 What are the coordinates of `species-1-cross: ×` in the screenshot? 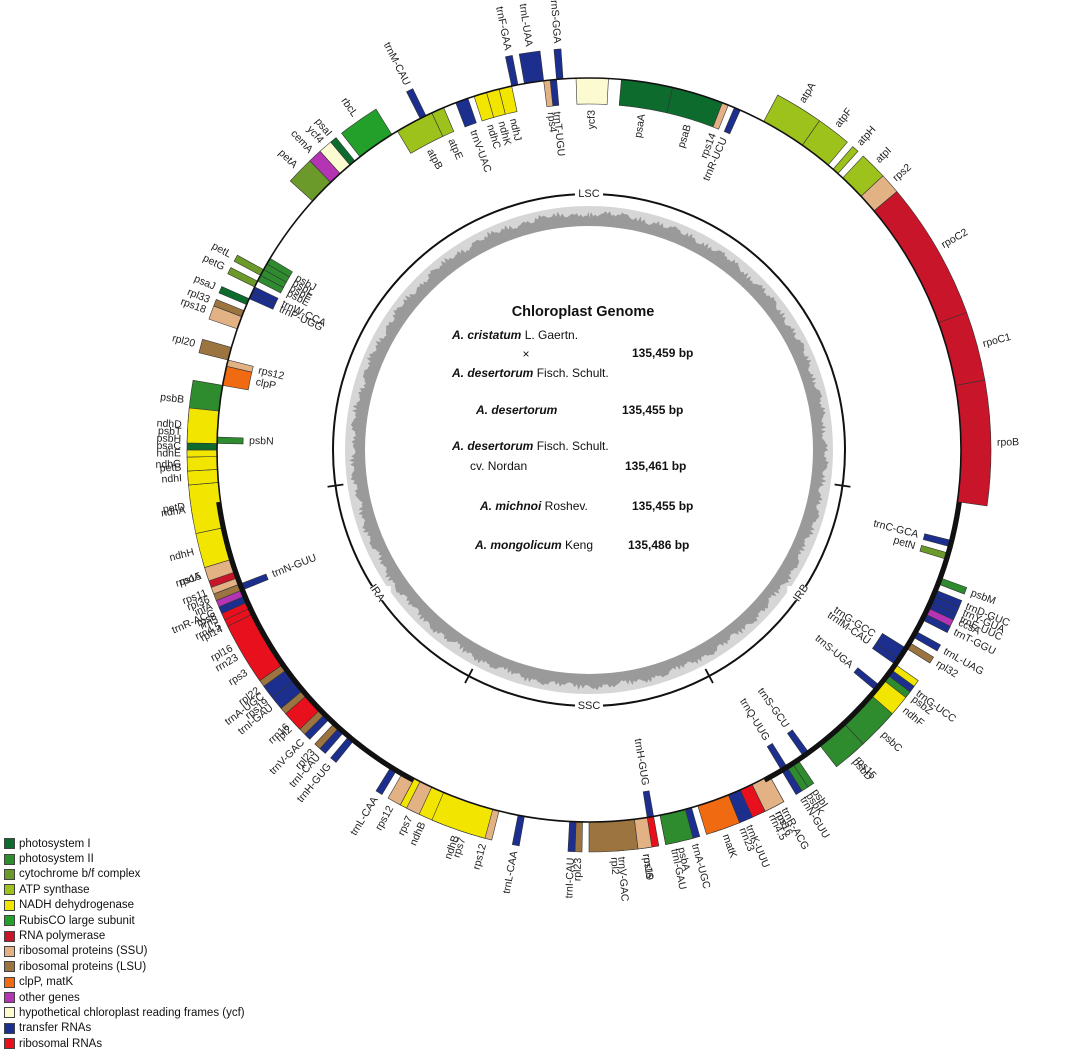 It's located at (525, 354).